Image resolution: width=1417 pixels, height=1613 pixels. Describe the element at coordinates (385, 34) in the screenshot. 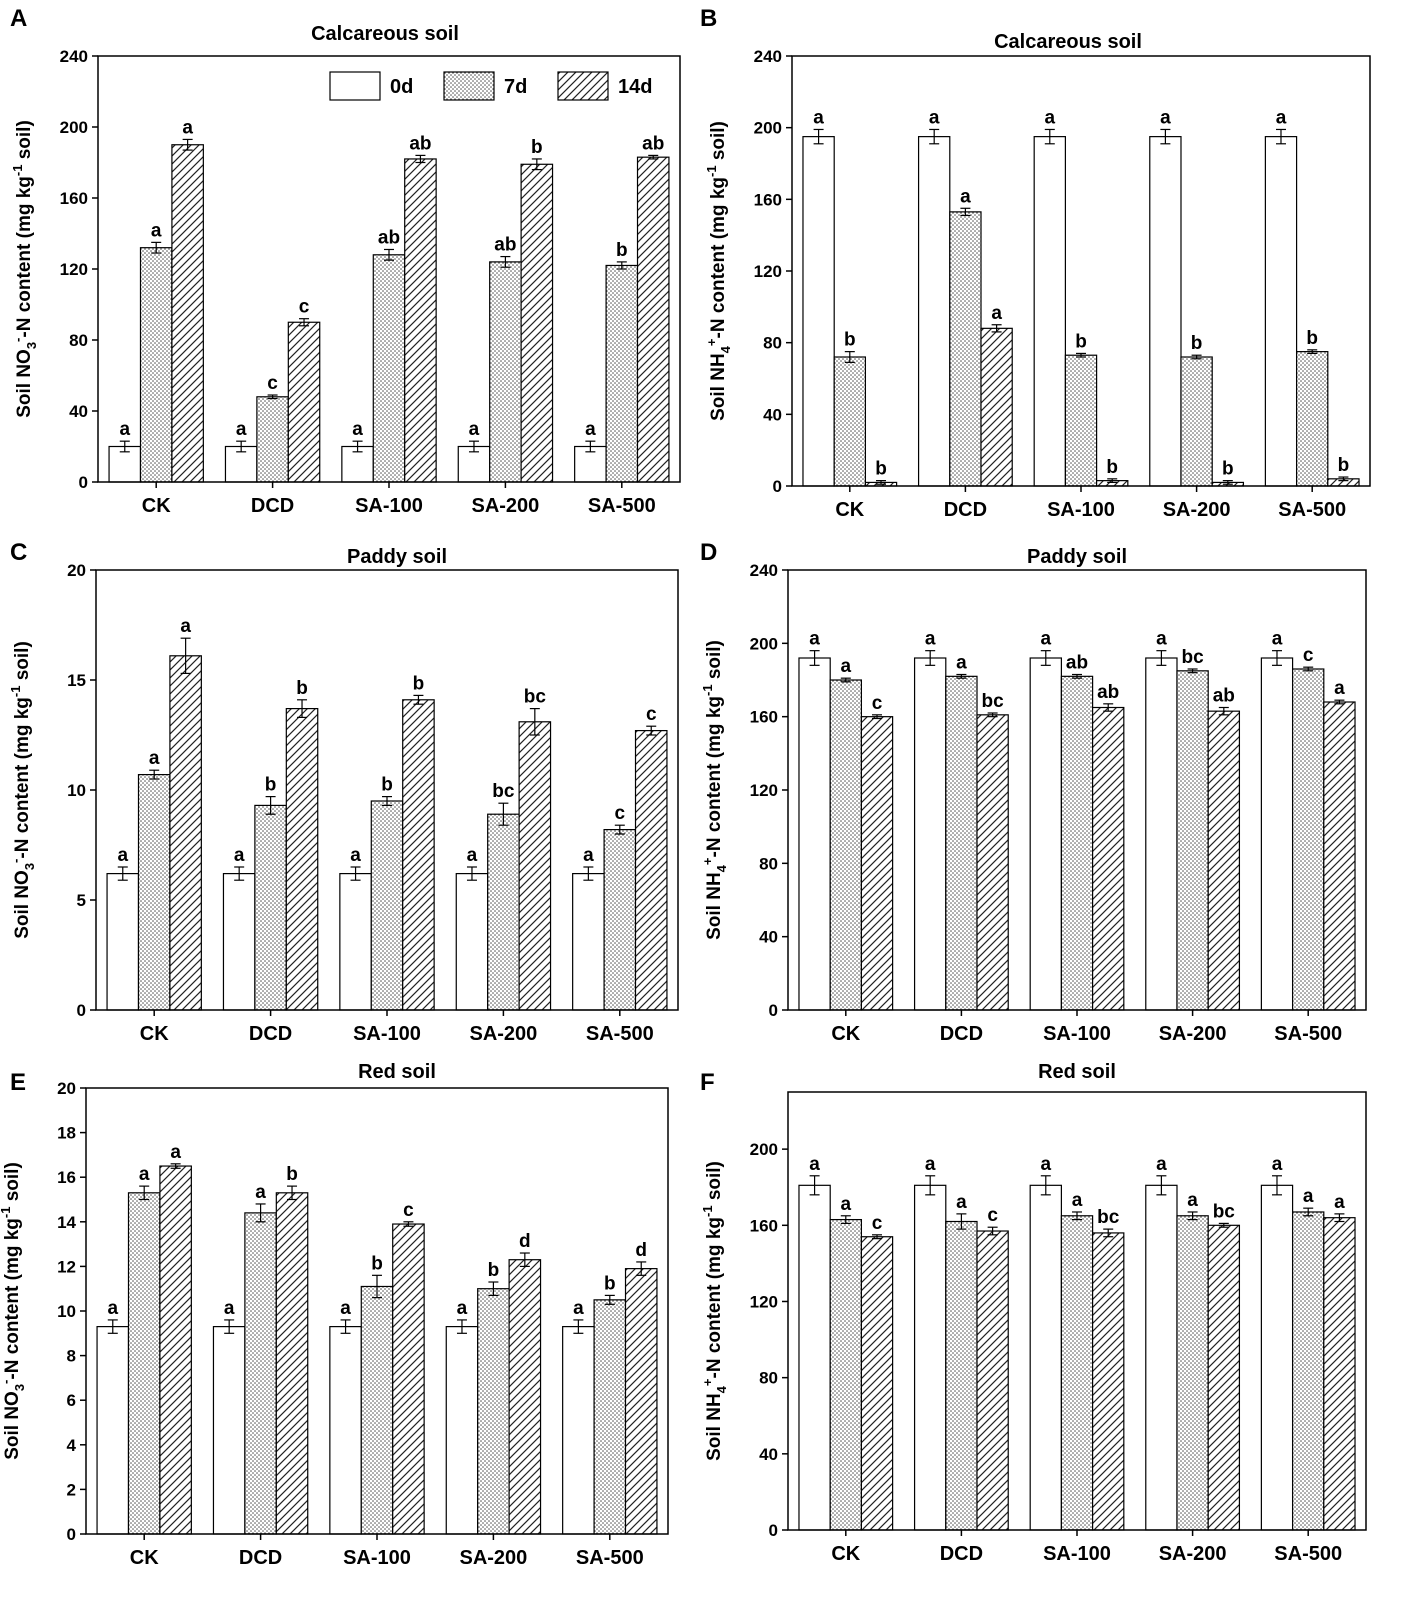

I see `chart-title: Calcareous soil` at that location.